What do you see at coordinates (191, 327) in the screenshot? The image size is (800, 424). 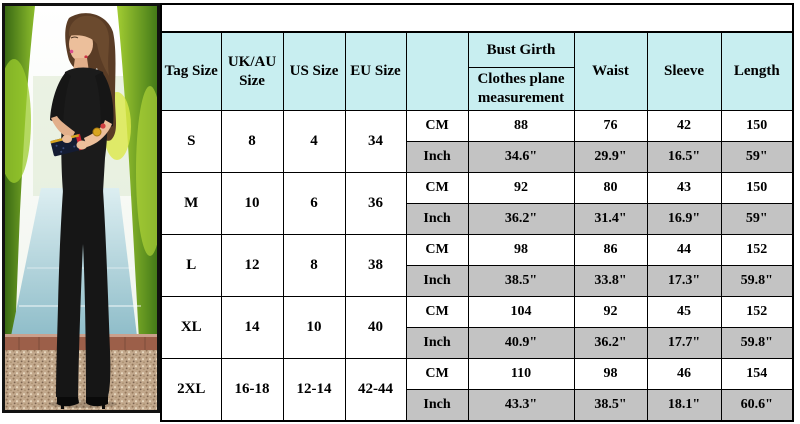 I see `tag-size-cell: XL` at bounding box center [191, 327].